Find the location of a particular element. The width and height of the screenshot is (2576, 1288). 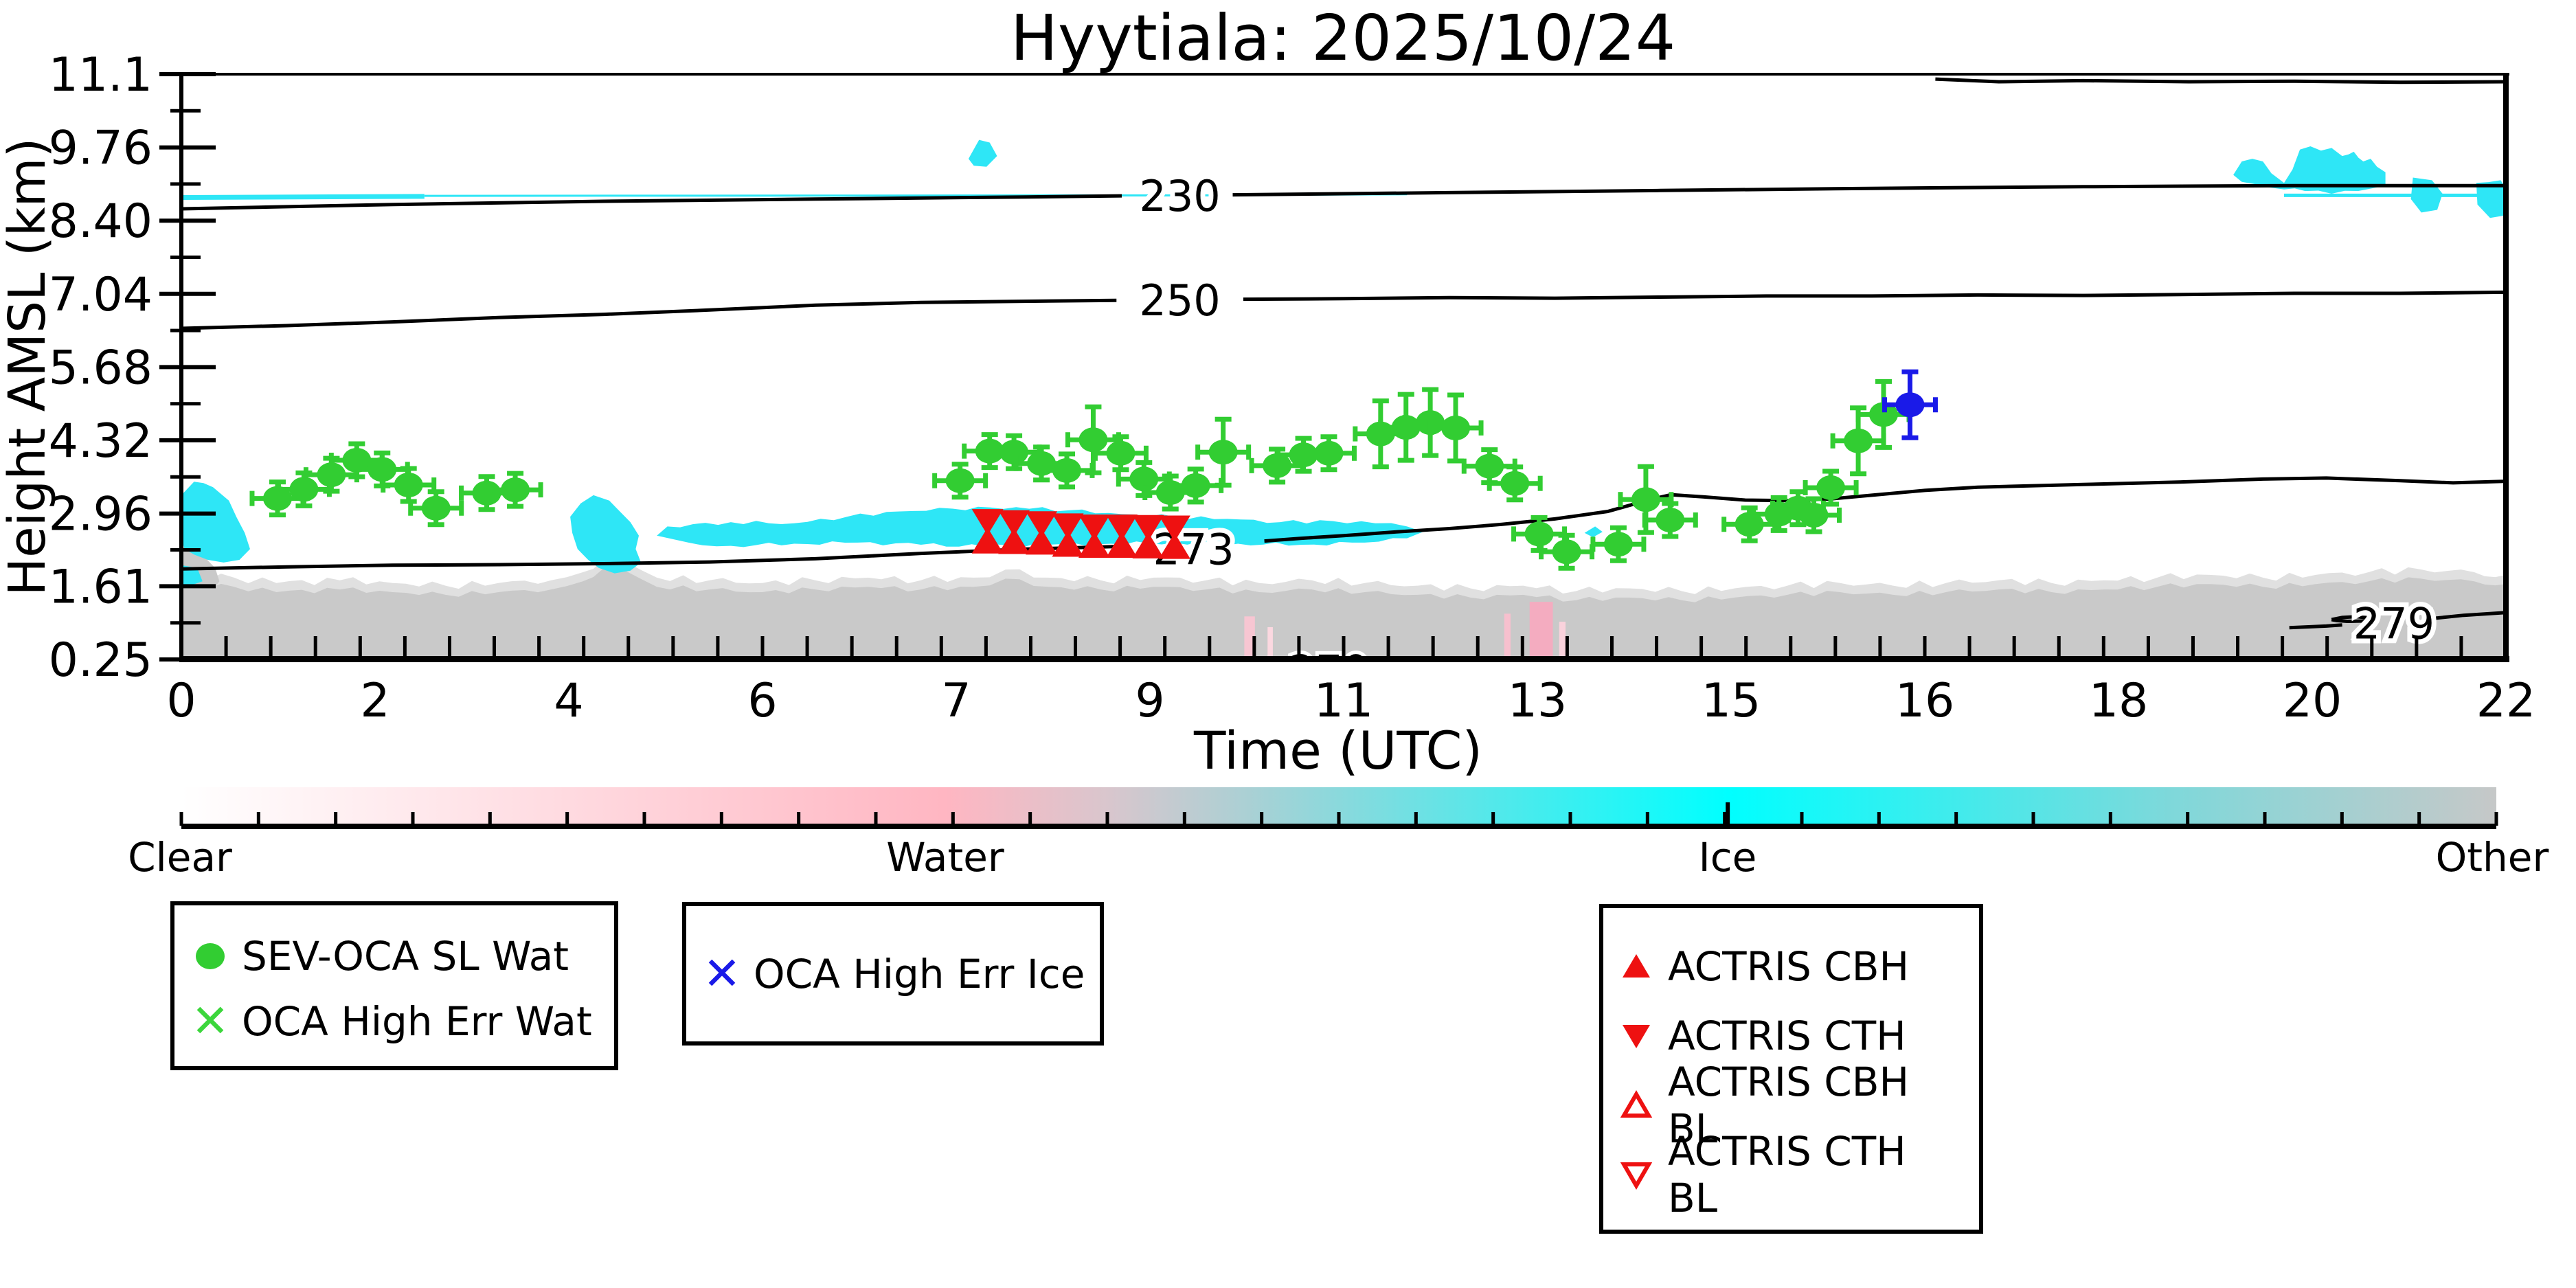

y-tick-label: 2.96 is located at coordinates (100, 515).